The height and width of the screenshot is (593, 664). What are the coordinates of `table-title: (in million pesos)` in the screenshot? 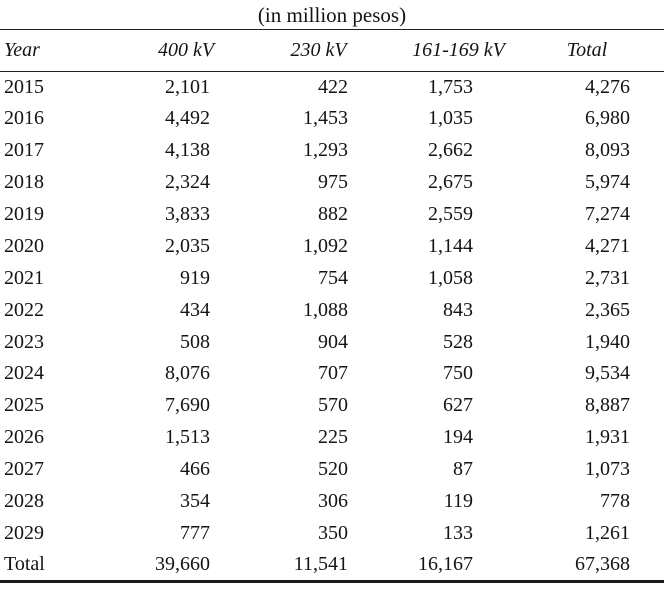 It's located at (332, 15).